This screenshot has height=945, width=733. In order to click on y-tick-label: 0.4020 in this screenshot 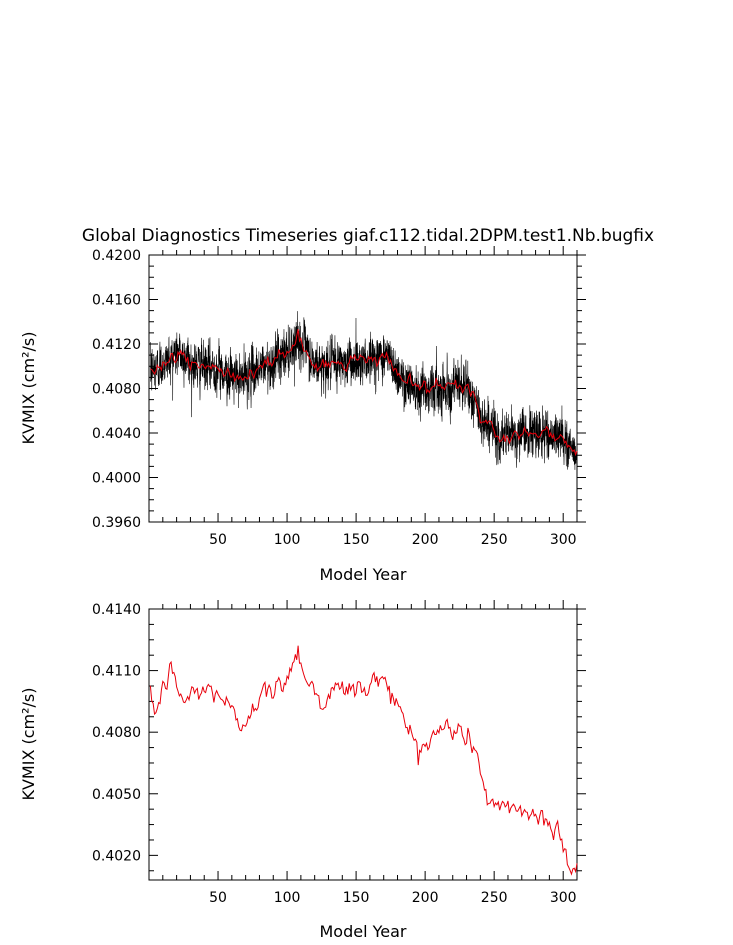, I will do `click(116, 856)`.